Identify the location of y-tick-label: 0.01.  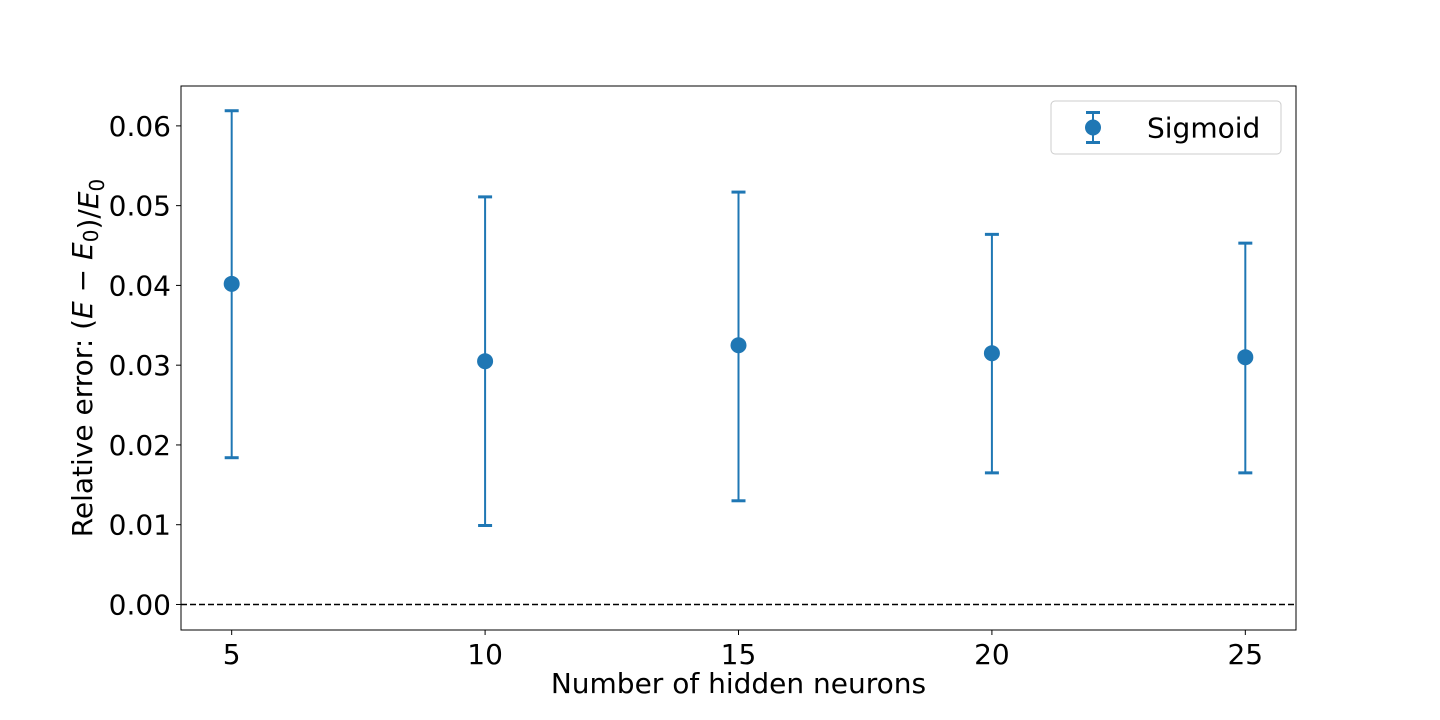
(140, 525).